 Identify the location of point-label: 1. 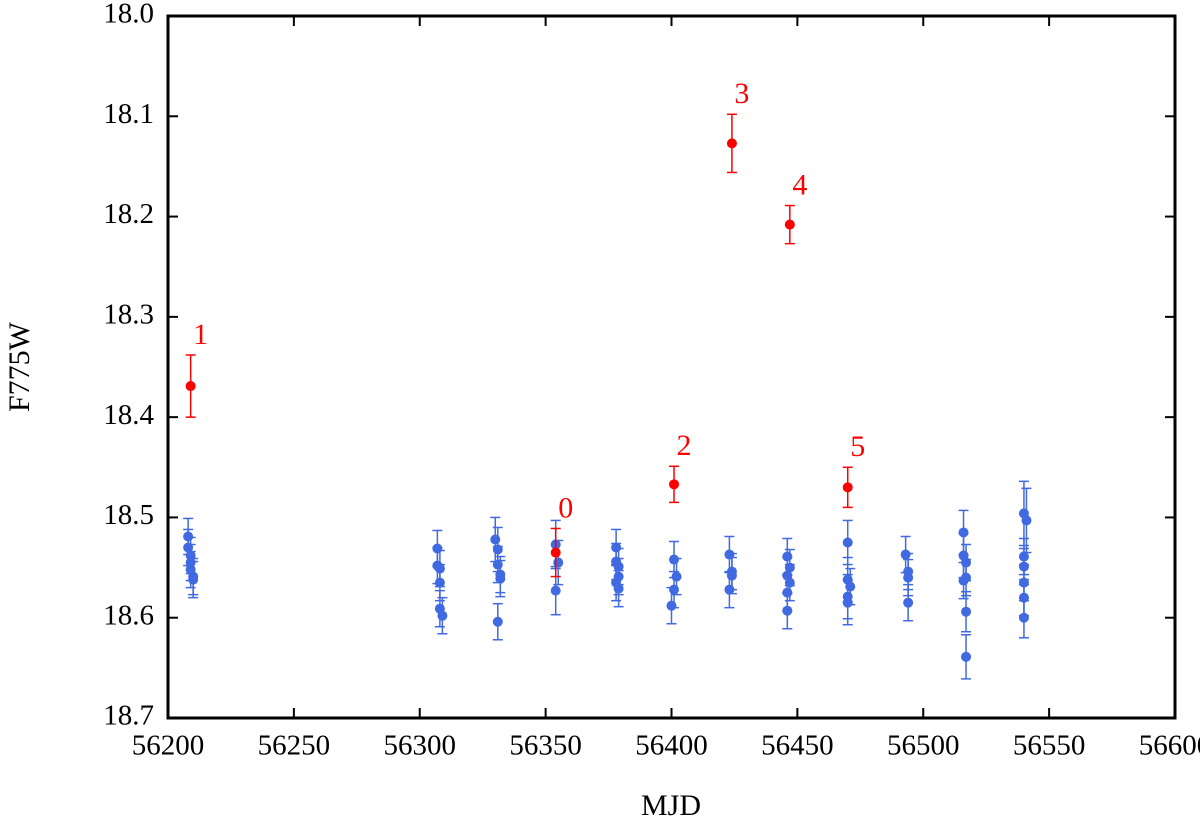
(200, 334).